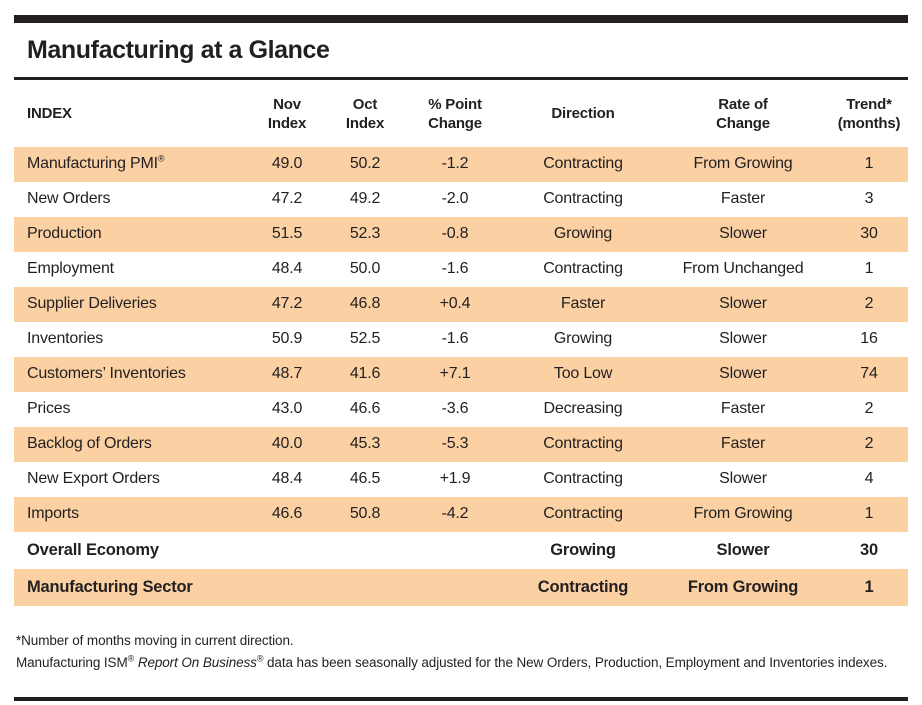  What do you see at coordinates (869, 478) in the screenshot?
I see `cell-trend: 4` at bounding box center [869, 478].